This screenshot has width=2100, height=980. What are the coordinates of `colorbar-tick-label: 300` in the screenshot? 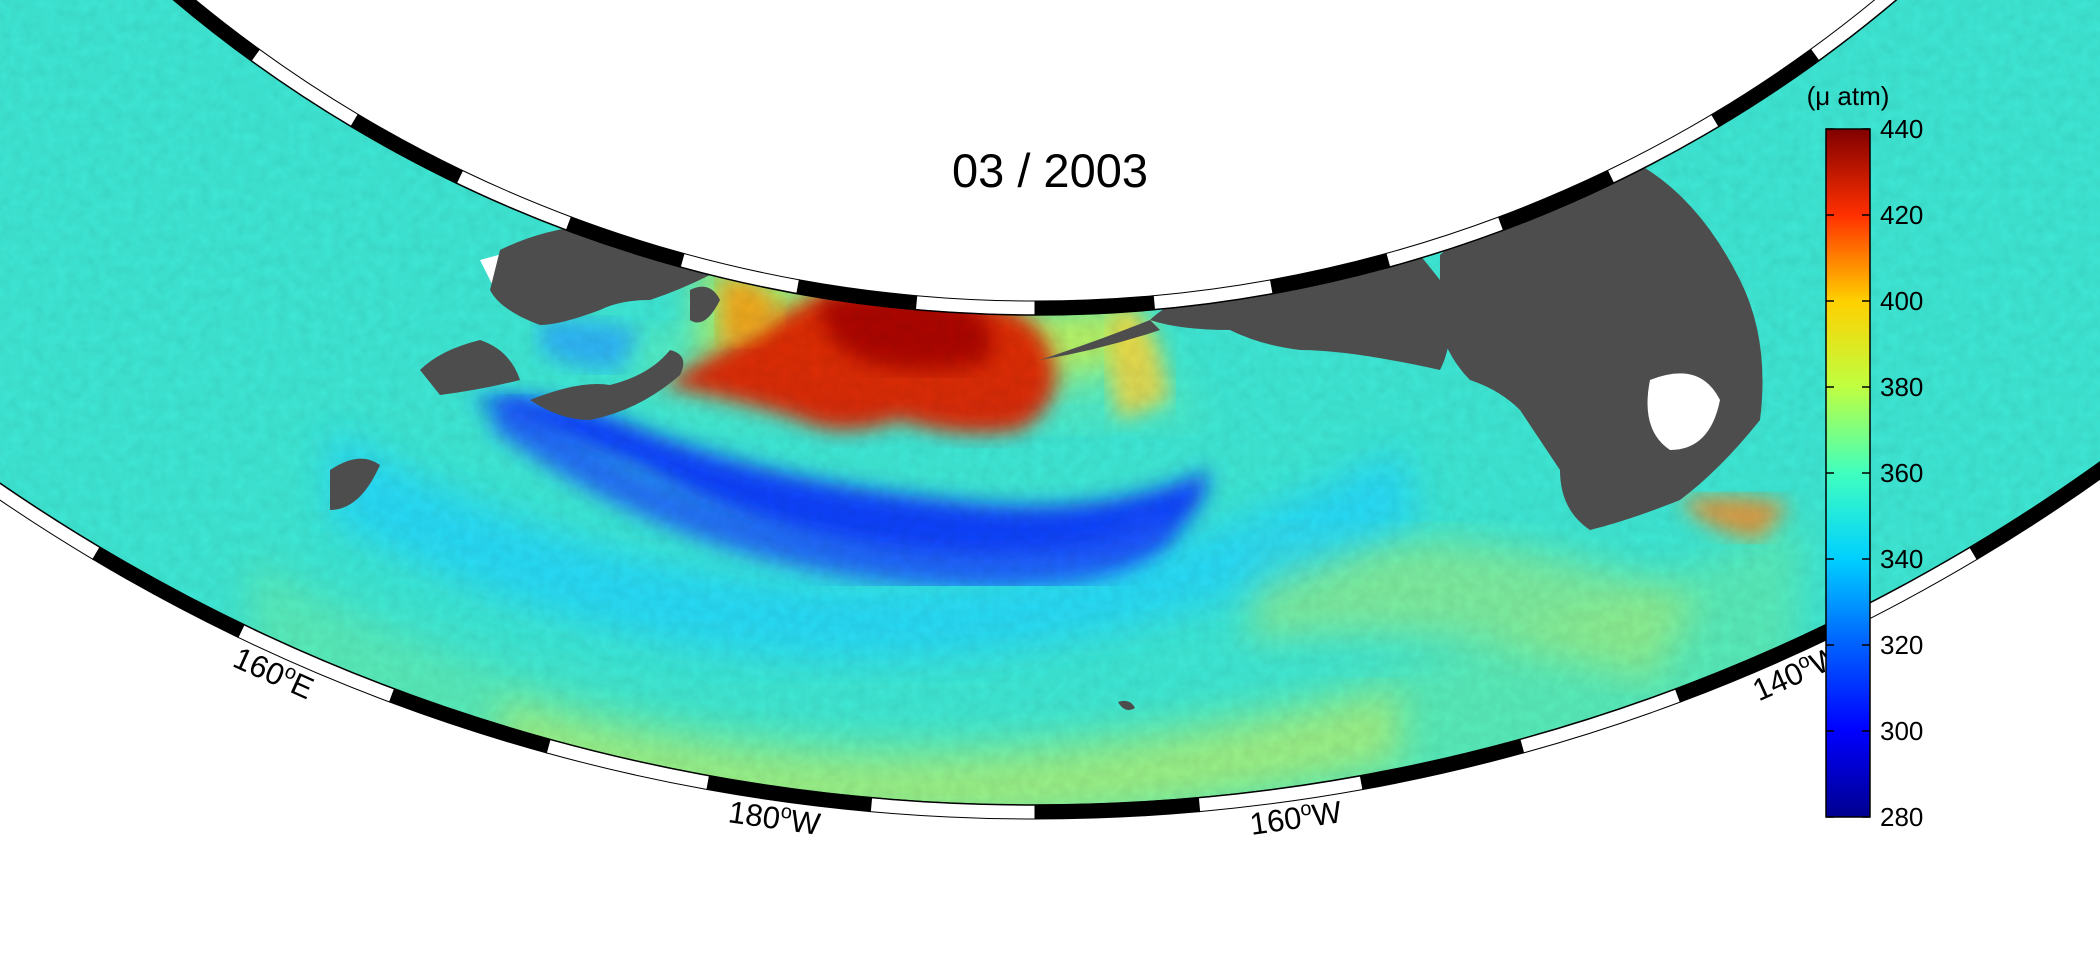 It's located at (1901, 731).